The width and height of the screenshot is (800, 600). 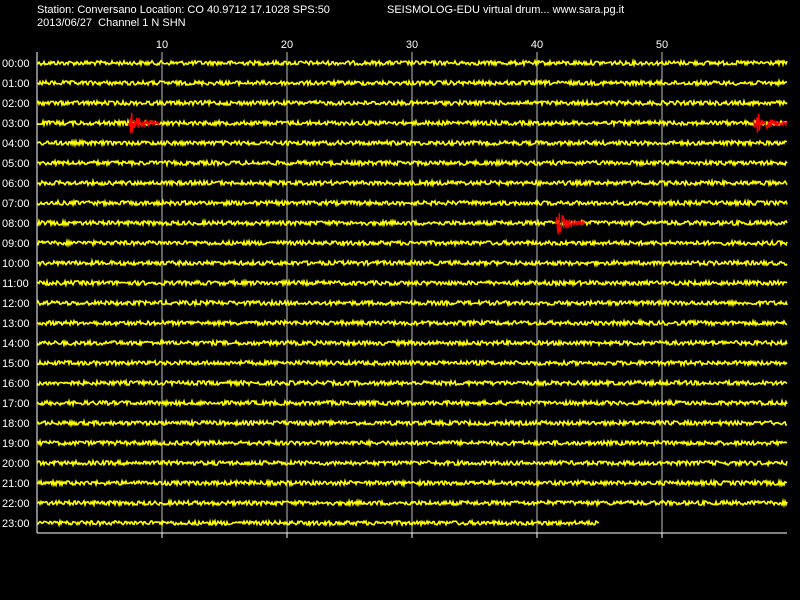 What do you see at coordinates (16, 244) in the screenshot?
I see `hour-row-label: 09:00` at bounding box center [16, 244].